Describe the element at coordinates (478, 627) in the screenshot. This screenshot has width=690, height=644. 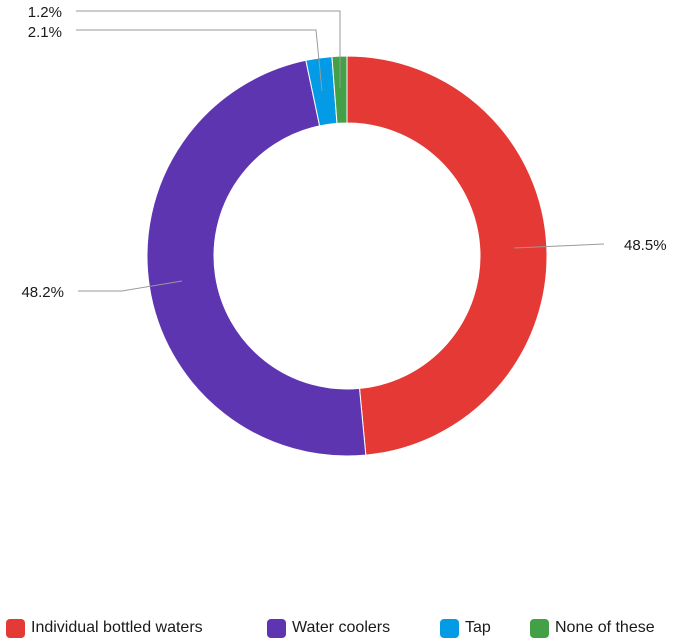
I see `legend-label: Tap` at that location.